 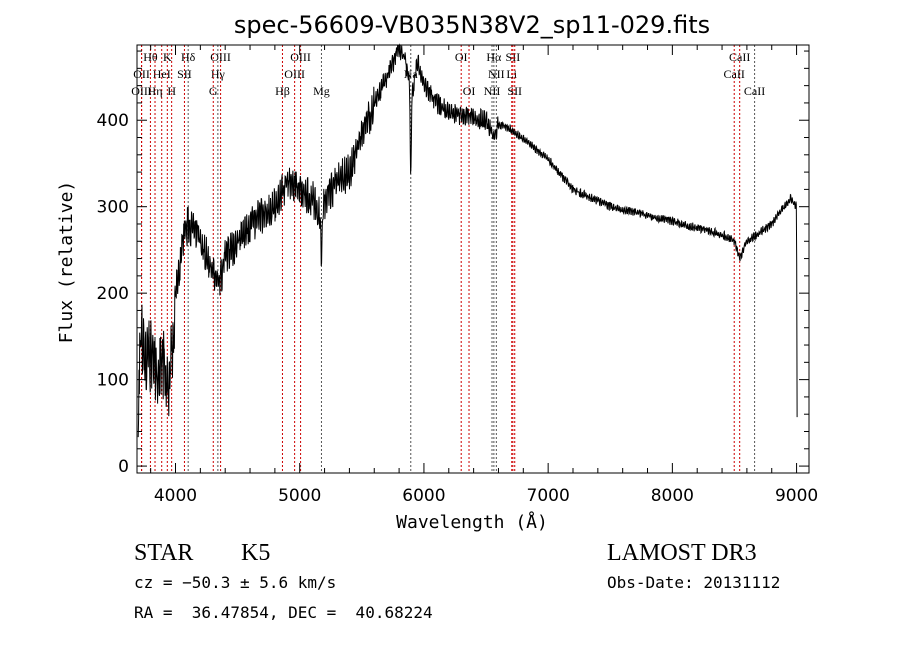 I want to click on coordinates: RA = 36.47854, DEC = 40.68224, so click(x=283, y=612).